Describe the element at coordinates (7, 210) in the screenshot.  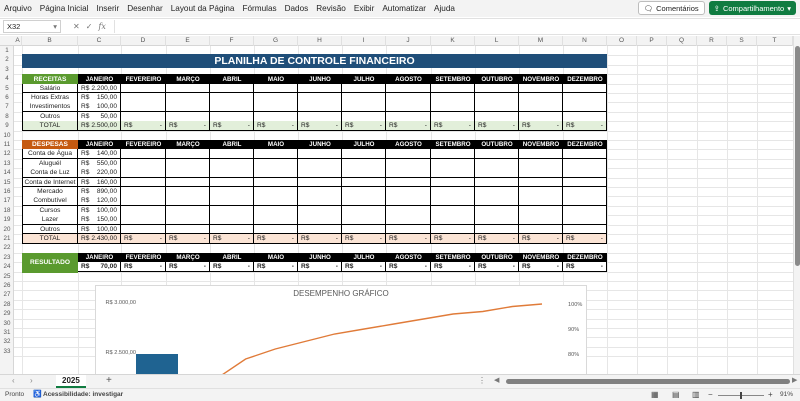
I see `row-header: 18` at that location.